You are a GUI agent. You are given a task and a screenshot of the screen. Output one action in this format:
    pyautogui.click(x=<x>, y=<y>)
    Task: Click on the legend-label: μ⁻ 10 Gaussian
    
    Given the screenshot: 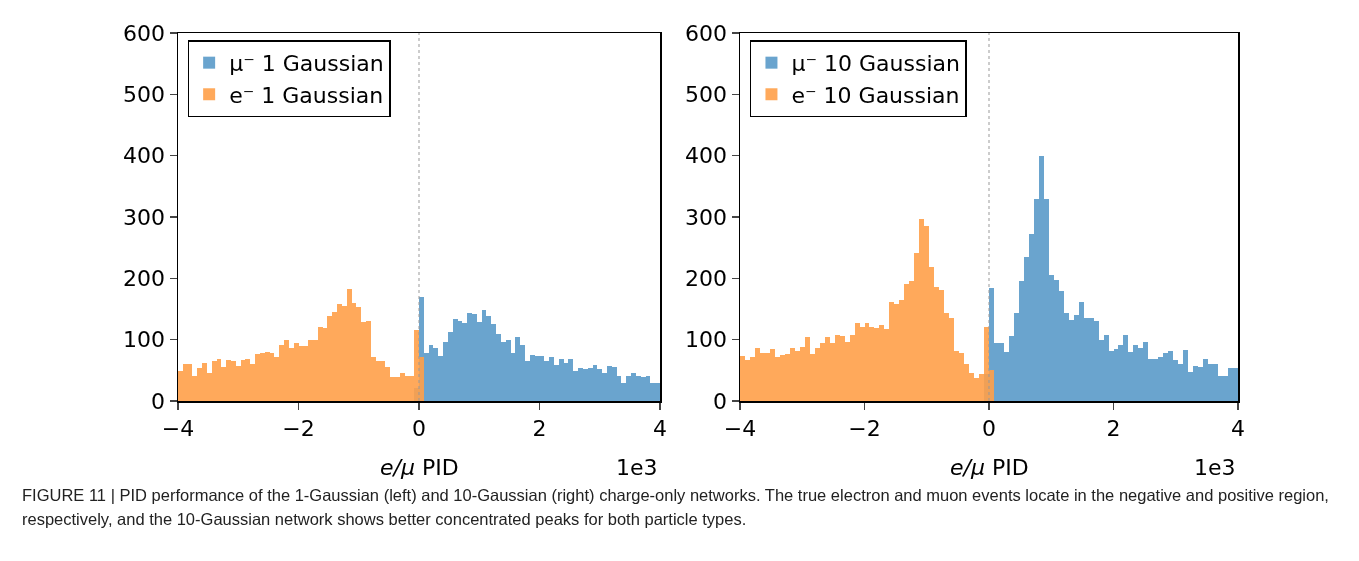 What is the action you would take?
    pyautogui.click(x=875, y=64)
    